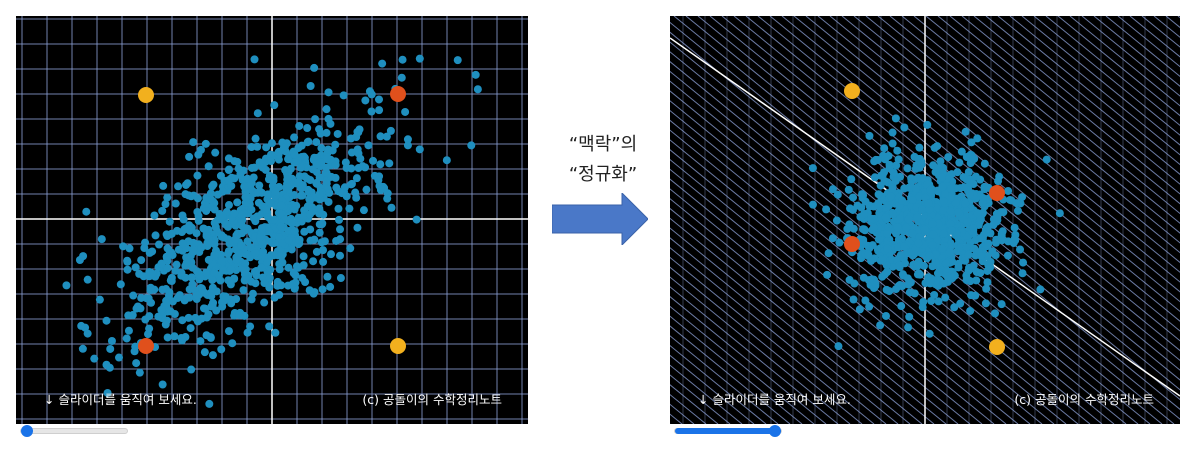 This screenshot has height=460, width=1196. I want to click on slider-fill, so click(728, 431).